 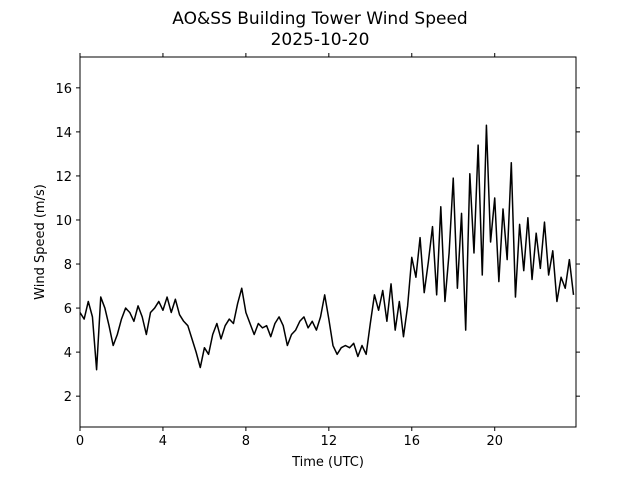 What do you see at coordinates (63, 221) in the screenshot?
I see `y-tick-label: 10` at bounding box center [63, 221].